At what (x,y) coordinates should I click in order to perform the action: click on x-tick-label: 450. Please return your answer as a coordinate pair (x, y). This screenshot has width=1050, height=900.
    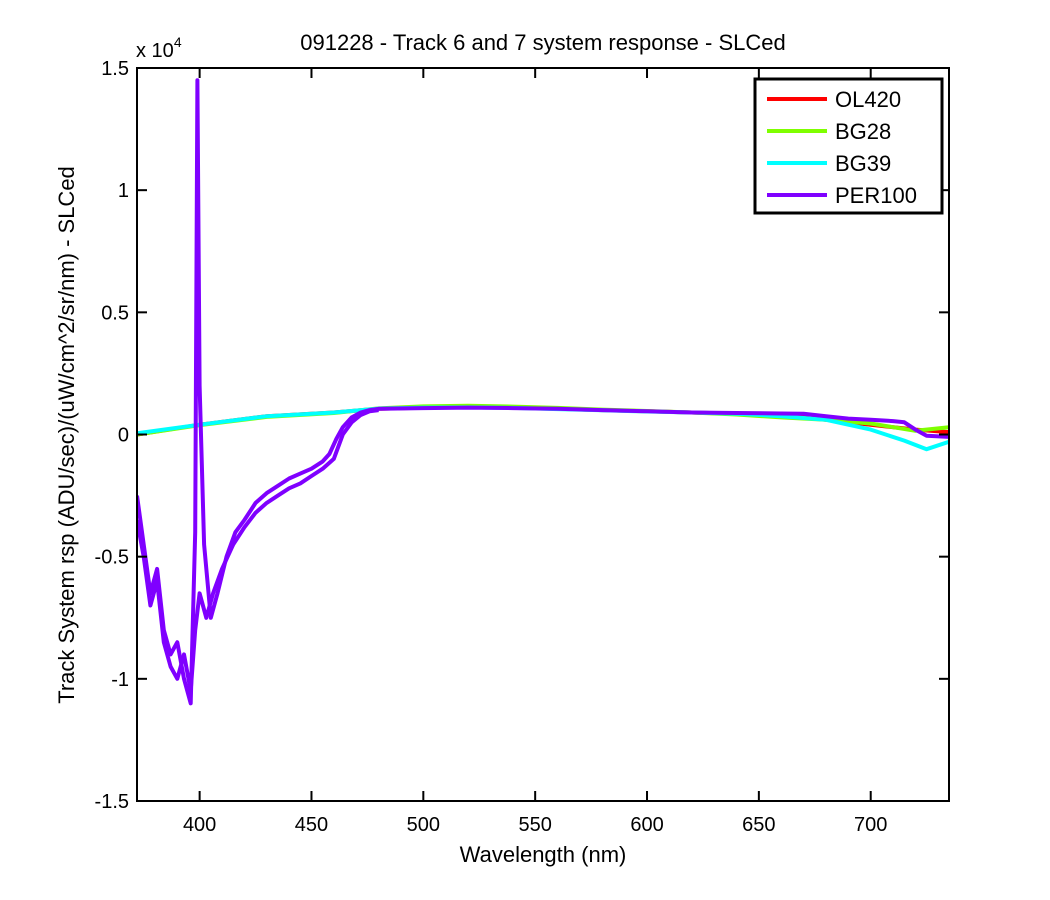
    Looking at the image, I should click on (311, 825).